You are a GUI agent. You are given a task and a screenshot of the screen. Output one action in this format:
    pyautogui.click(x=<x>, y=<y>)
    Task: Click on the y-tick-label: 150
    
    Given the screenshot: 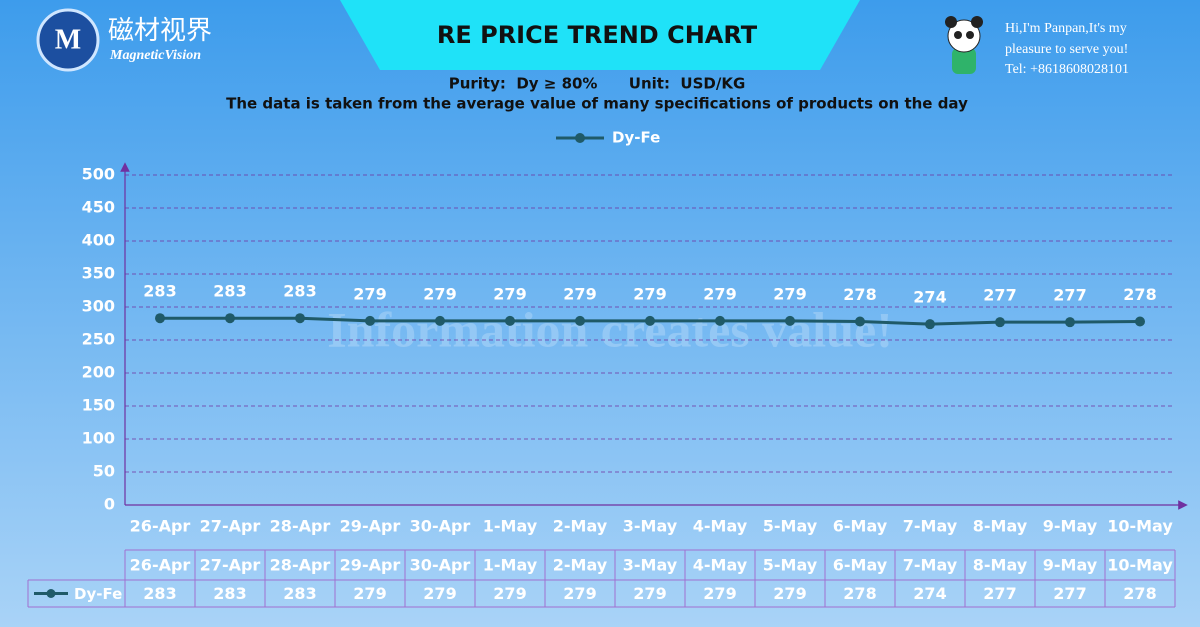 What is the action you would take?
    pyautogui.click(x=98, y=405)
    